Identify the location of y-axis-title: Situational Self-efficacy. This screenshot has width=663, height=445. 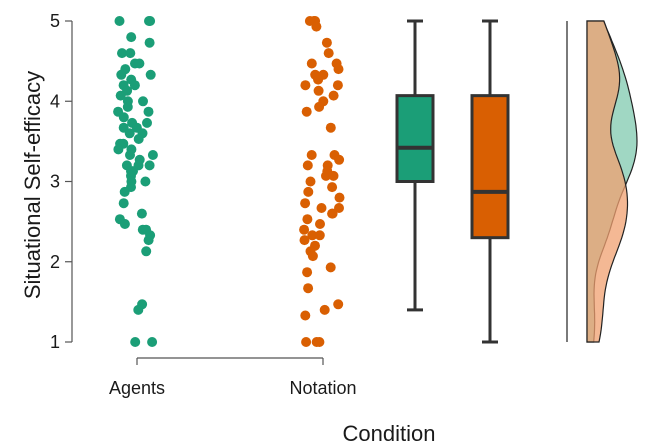
(32, 185).